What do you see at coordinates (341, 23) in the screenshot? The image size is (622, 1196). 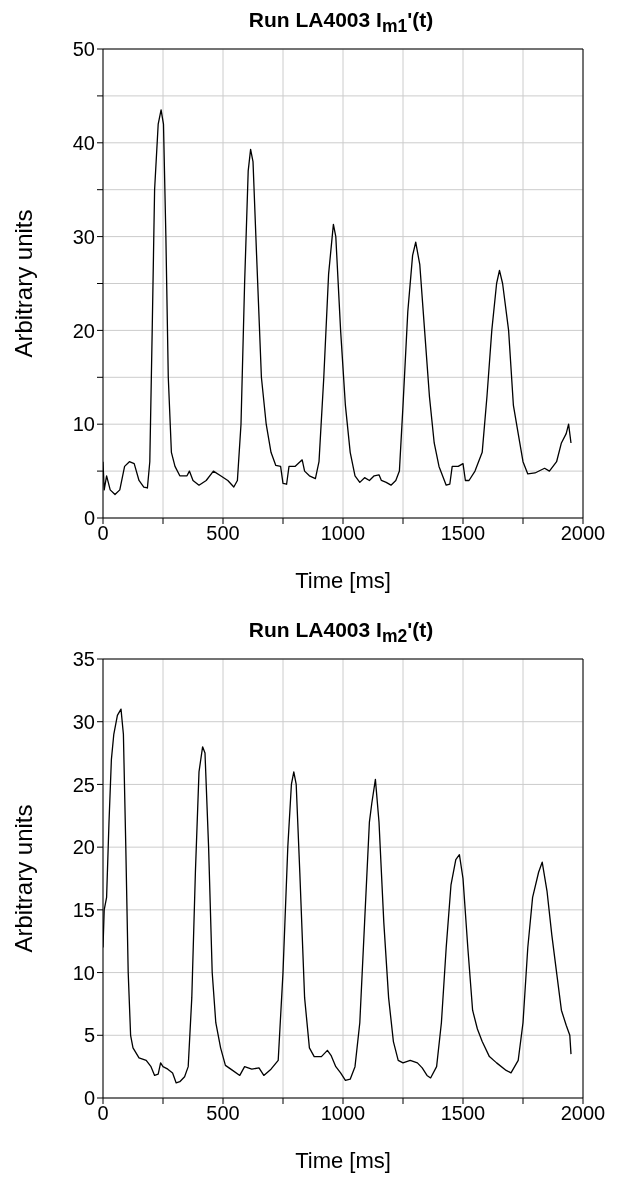 I see `chart-title: Run LA4003 I$_{m1}$'(t)` at bounding box center [341, 23].